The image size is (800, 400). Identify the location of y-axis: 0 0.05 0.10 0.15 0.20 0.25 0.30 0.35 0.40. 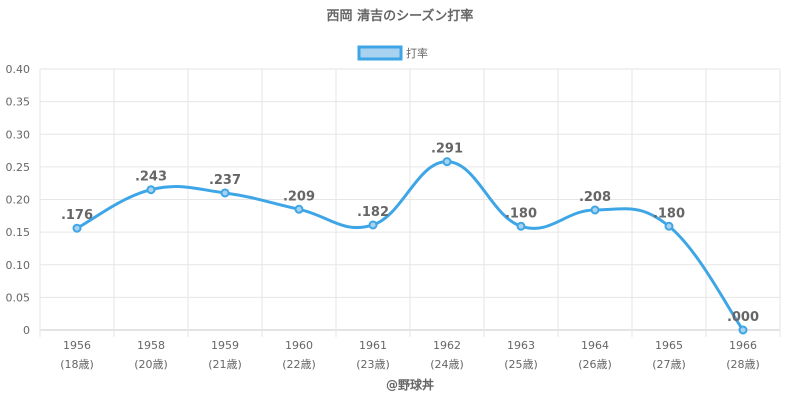
(18, 200).